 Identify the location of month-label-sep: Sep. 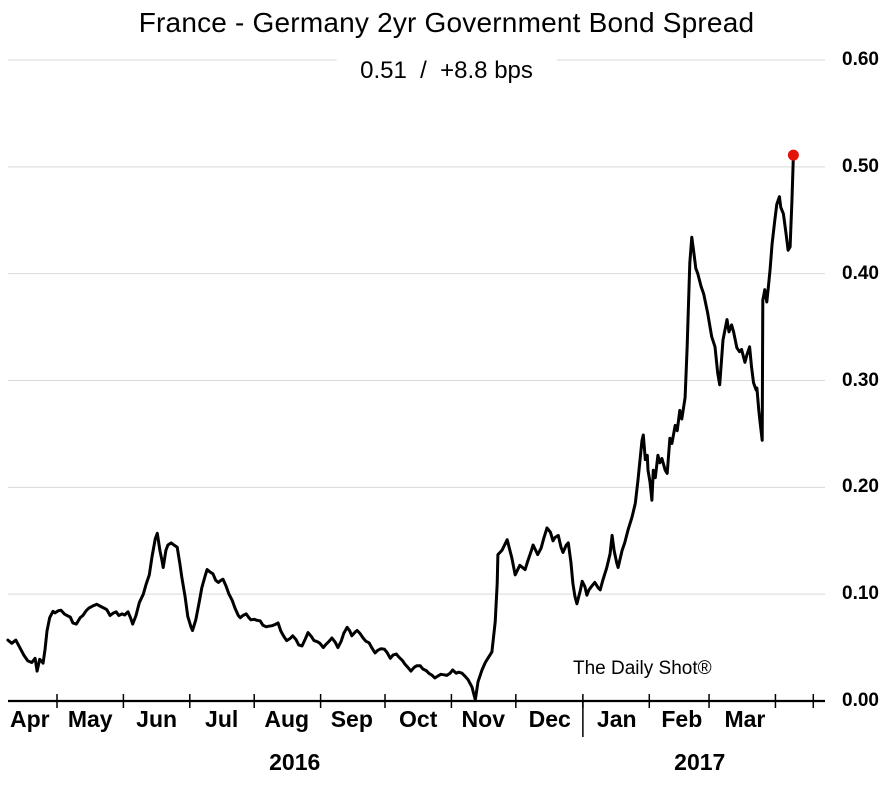
(351, 719).